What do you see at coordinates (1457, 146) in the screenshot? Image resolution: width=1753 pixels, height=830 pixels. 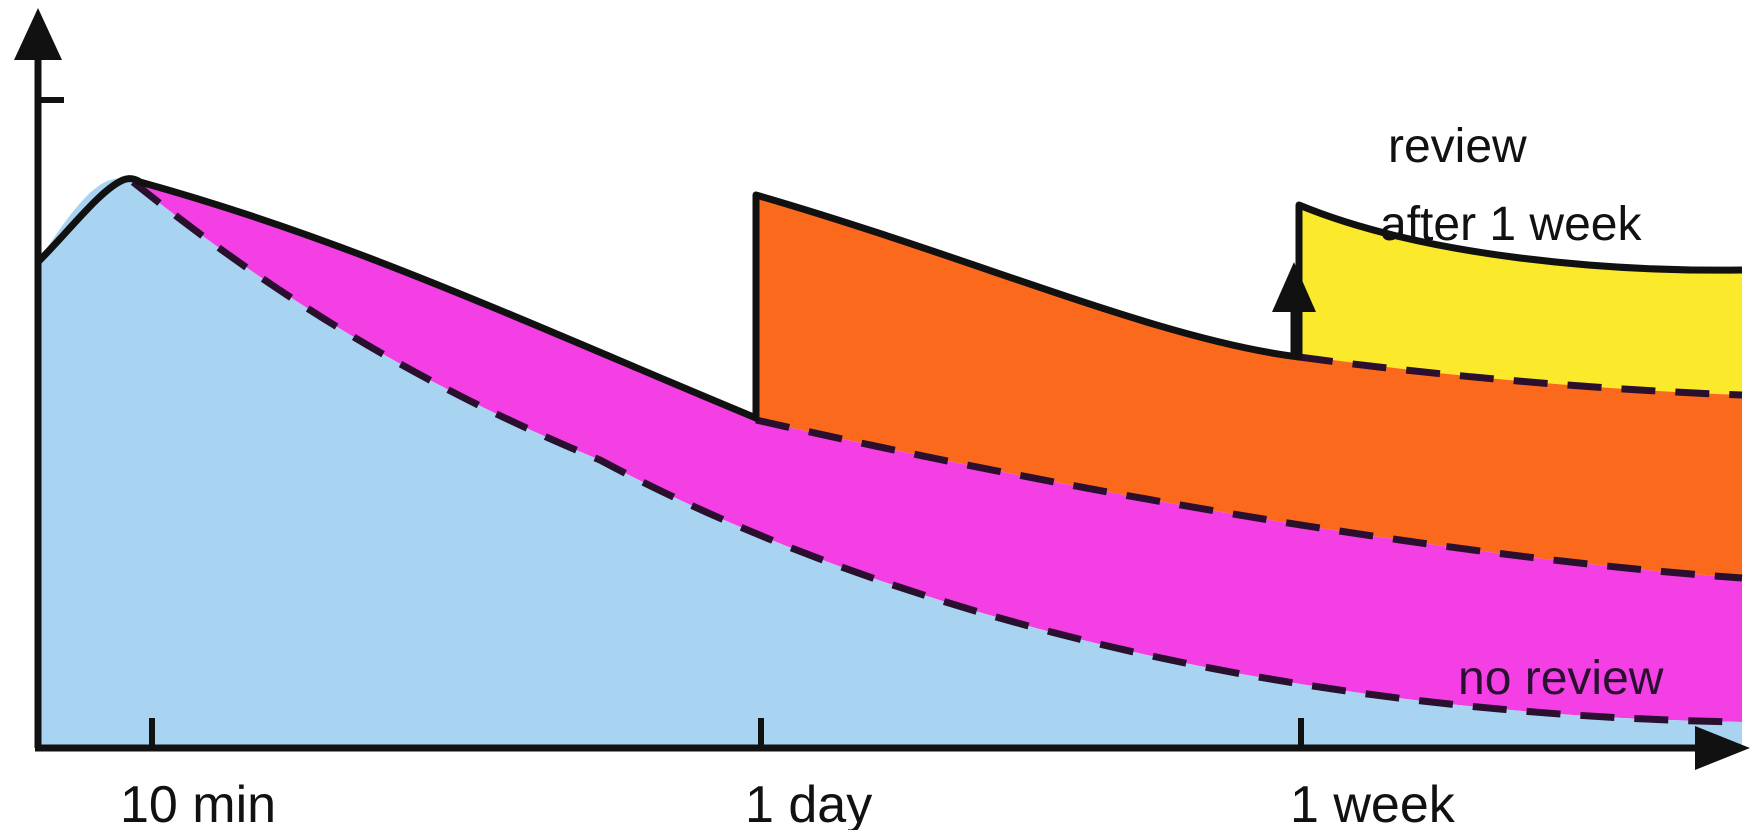 I see `annotation-review-week-line1: review` at bounding box center [1457, 146].